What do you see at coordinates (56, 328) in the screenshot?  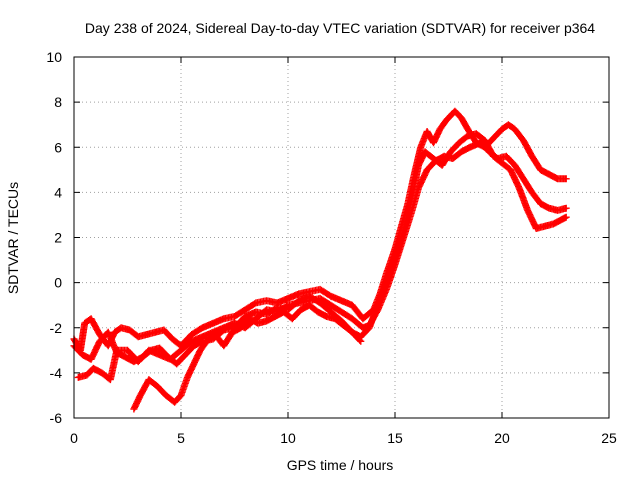 I see `y-tick-label: -2` at bounding box center [56, 328].